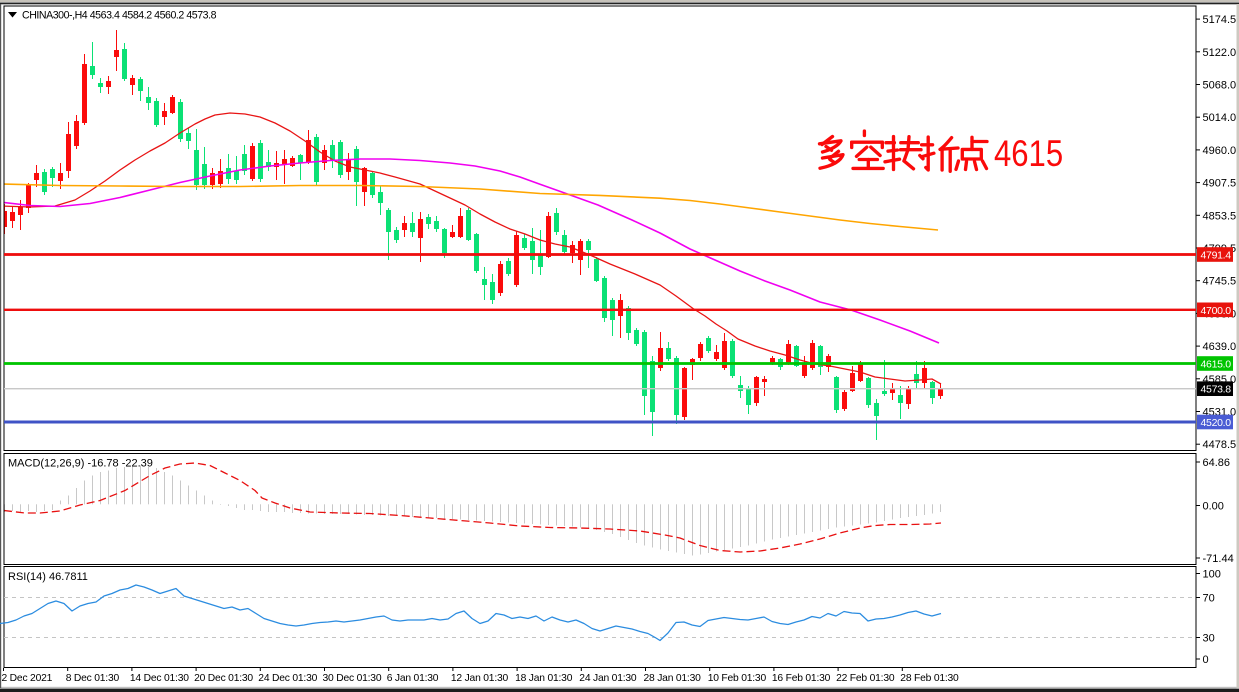 The image size is (1239, 692). Describe the element at coordinates (1217, 463) in the screenshot. I see `svg-text: 64.86` at that location.